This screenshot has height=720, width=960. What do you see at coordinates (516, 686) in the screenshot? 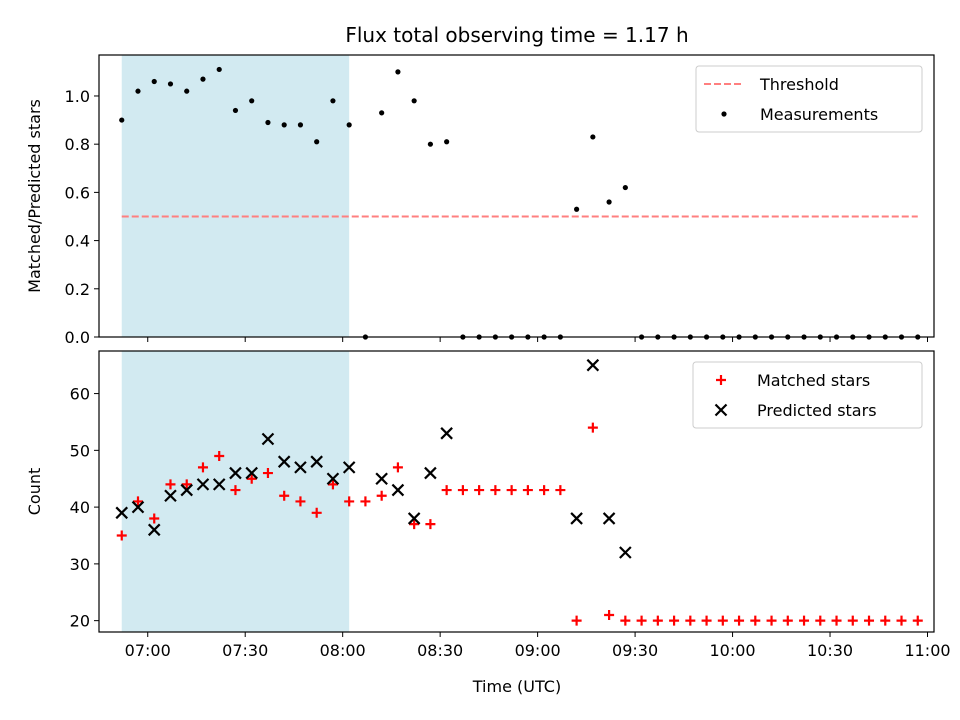
I see `x-axis-label: Time (UTC)` at bounding box center [516, 686].